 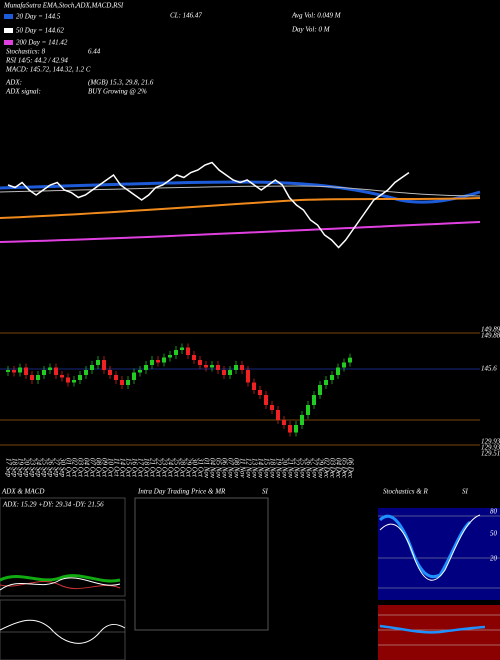 What do you see at coordinates (316, 16) in the screenshot?
I see `avg-vol: Avg Vol: 0.049 M` at bounding box center [316, 16].